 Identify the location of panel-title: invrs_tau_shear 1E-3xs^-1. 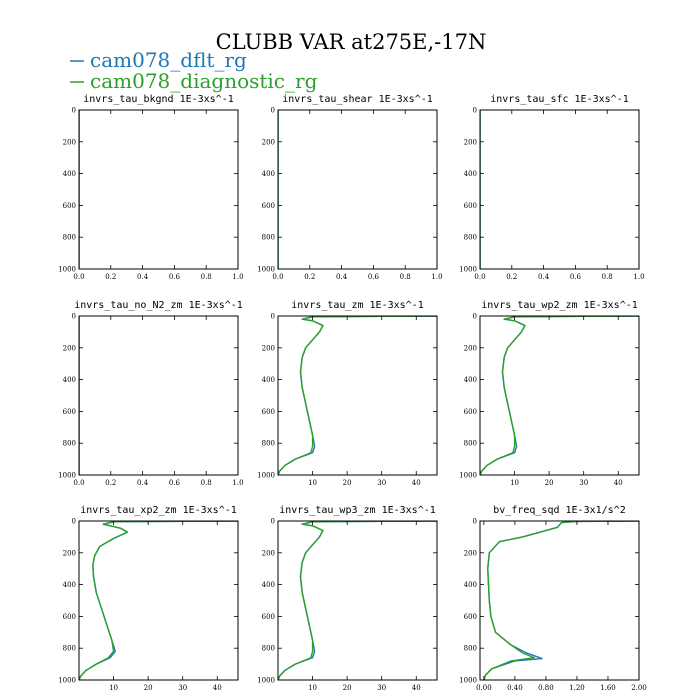
(357, 99).